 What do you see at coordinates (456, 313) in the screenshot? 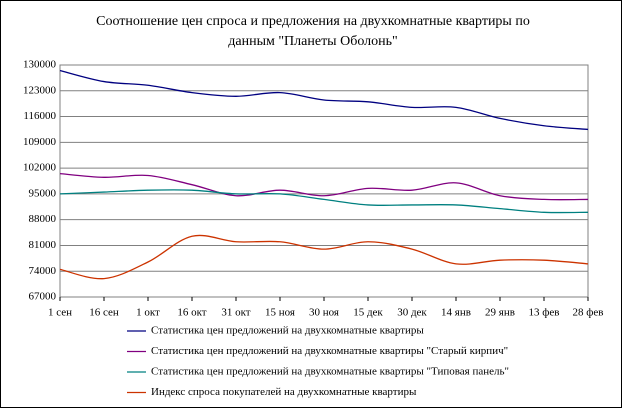
I see `x-tick-label: 14 янв` at bounding box center [456, 313].